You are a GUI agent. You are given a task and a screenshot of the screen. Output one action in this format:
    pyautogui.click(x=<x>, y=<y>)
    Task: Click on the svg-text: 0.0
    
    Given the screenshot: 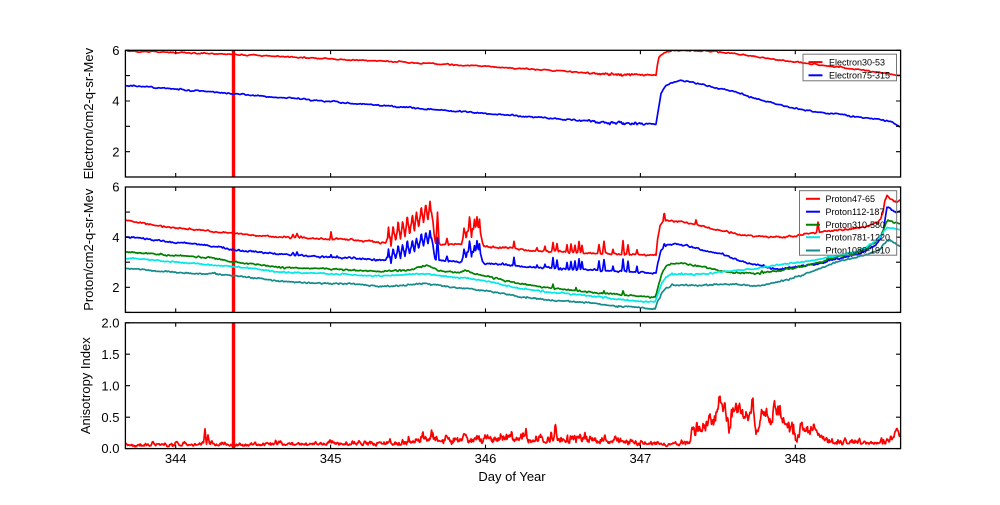 What is the action you would take?
    pyautogui.click(x=110, y=448)
    